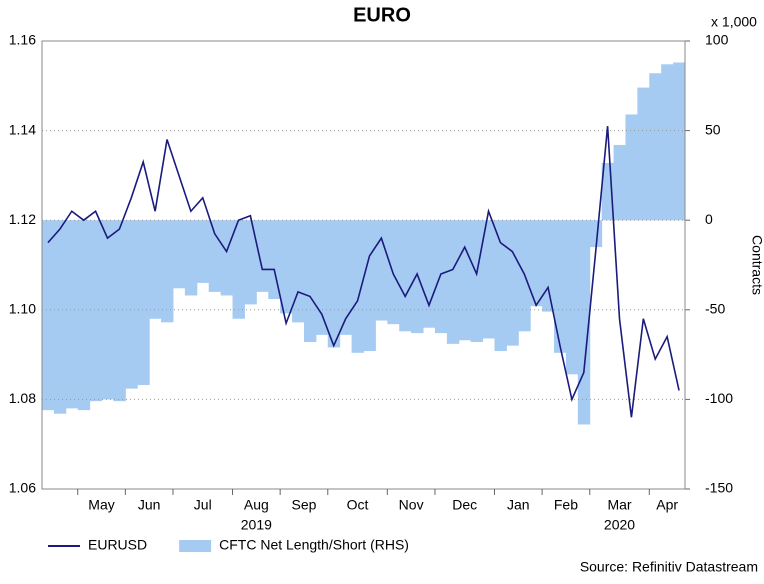 This screenshot has width=764, height=584. I want to click on y-tick-label: 1.08, so click(22, 398).